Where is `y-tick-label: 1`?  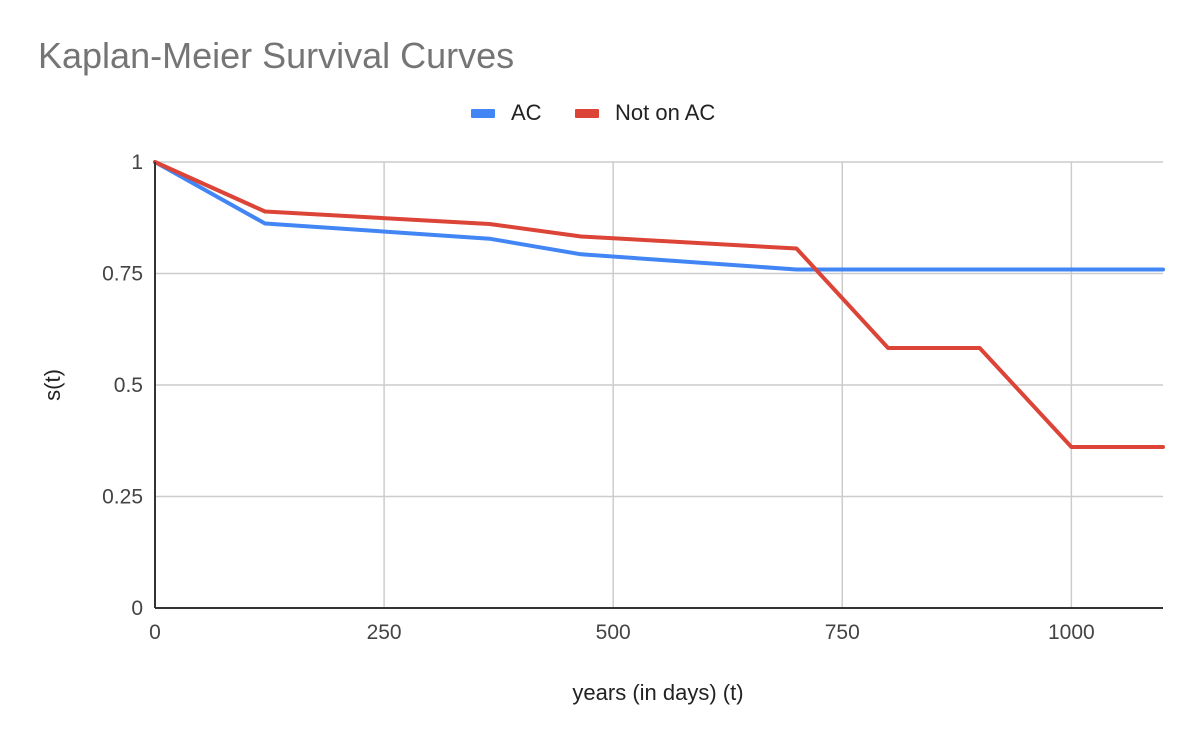 y-tick-label: 1 is located at coordinates (137, 162).